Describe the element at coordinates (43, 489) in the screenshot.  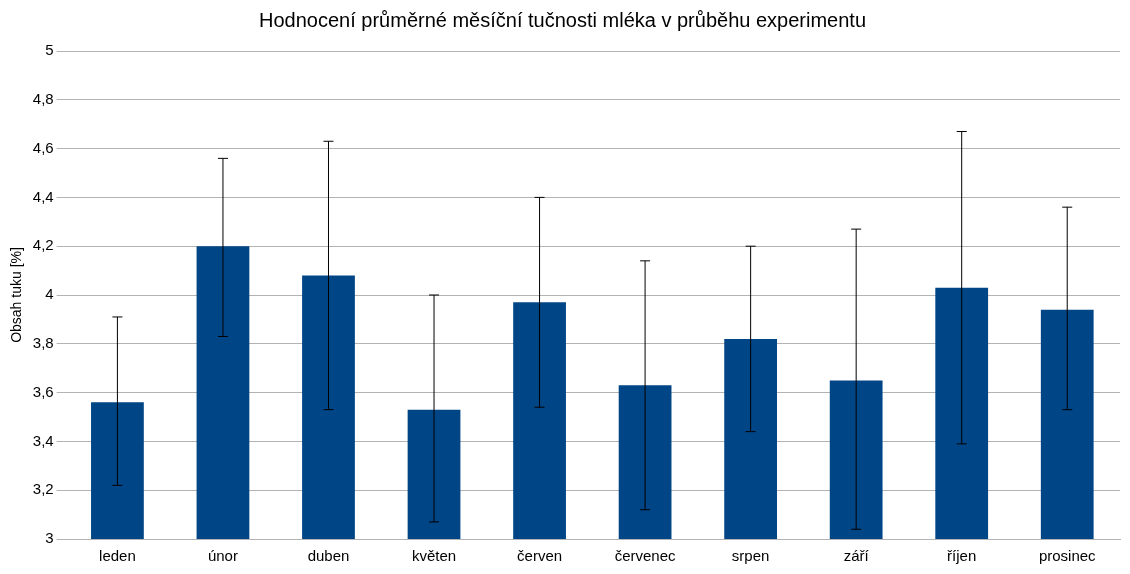
I see `y-tick-label: 3,2` at that location.